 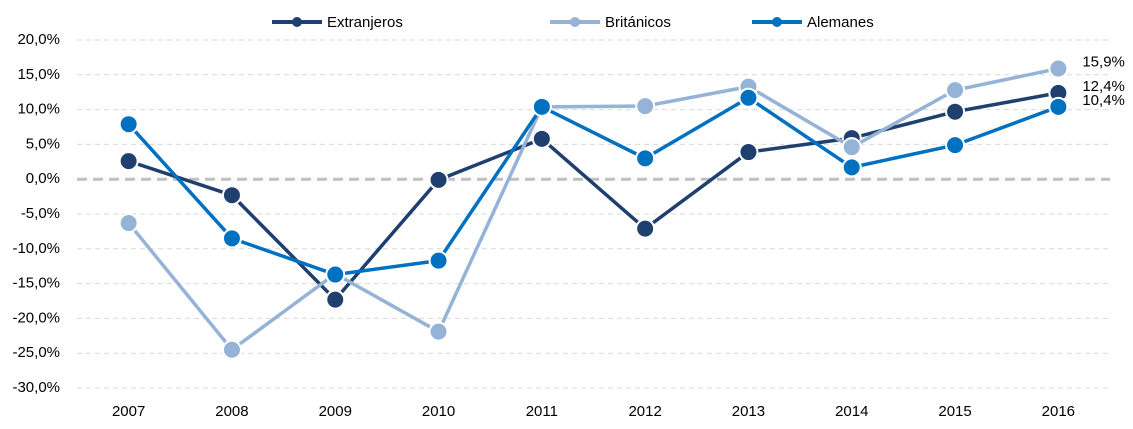 What do you see at coordinates (1103, 62) in the screenshot?
I see `data-label: 15,9%` at bounding box center [1103, 62].